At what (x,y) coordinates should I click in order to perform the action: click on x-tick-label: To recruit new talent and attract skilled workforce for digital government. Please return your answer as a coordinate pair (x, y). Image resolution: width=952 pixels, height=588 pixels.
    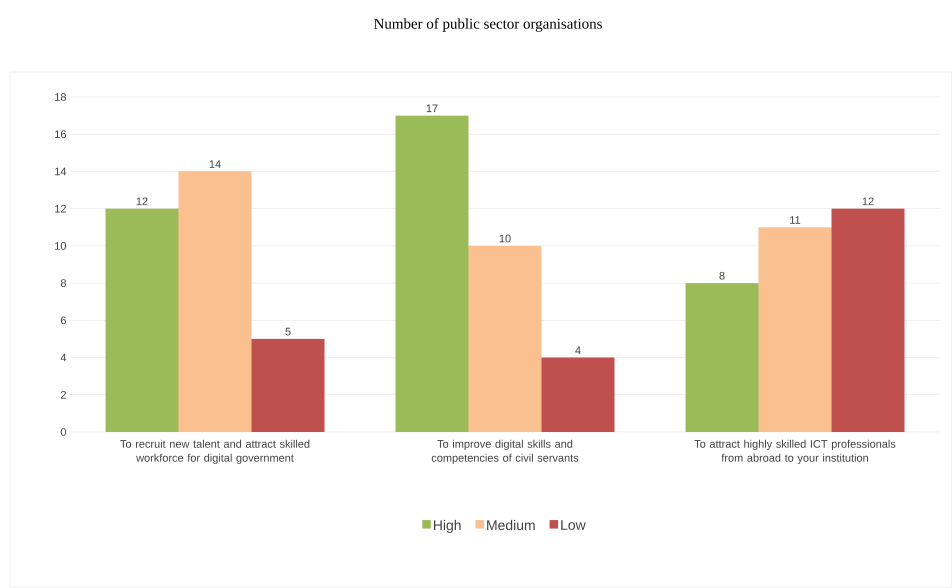
    Looking at the image, I should click on (215, 452).